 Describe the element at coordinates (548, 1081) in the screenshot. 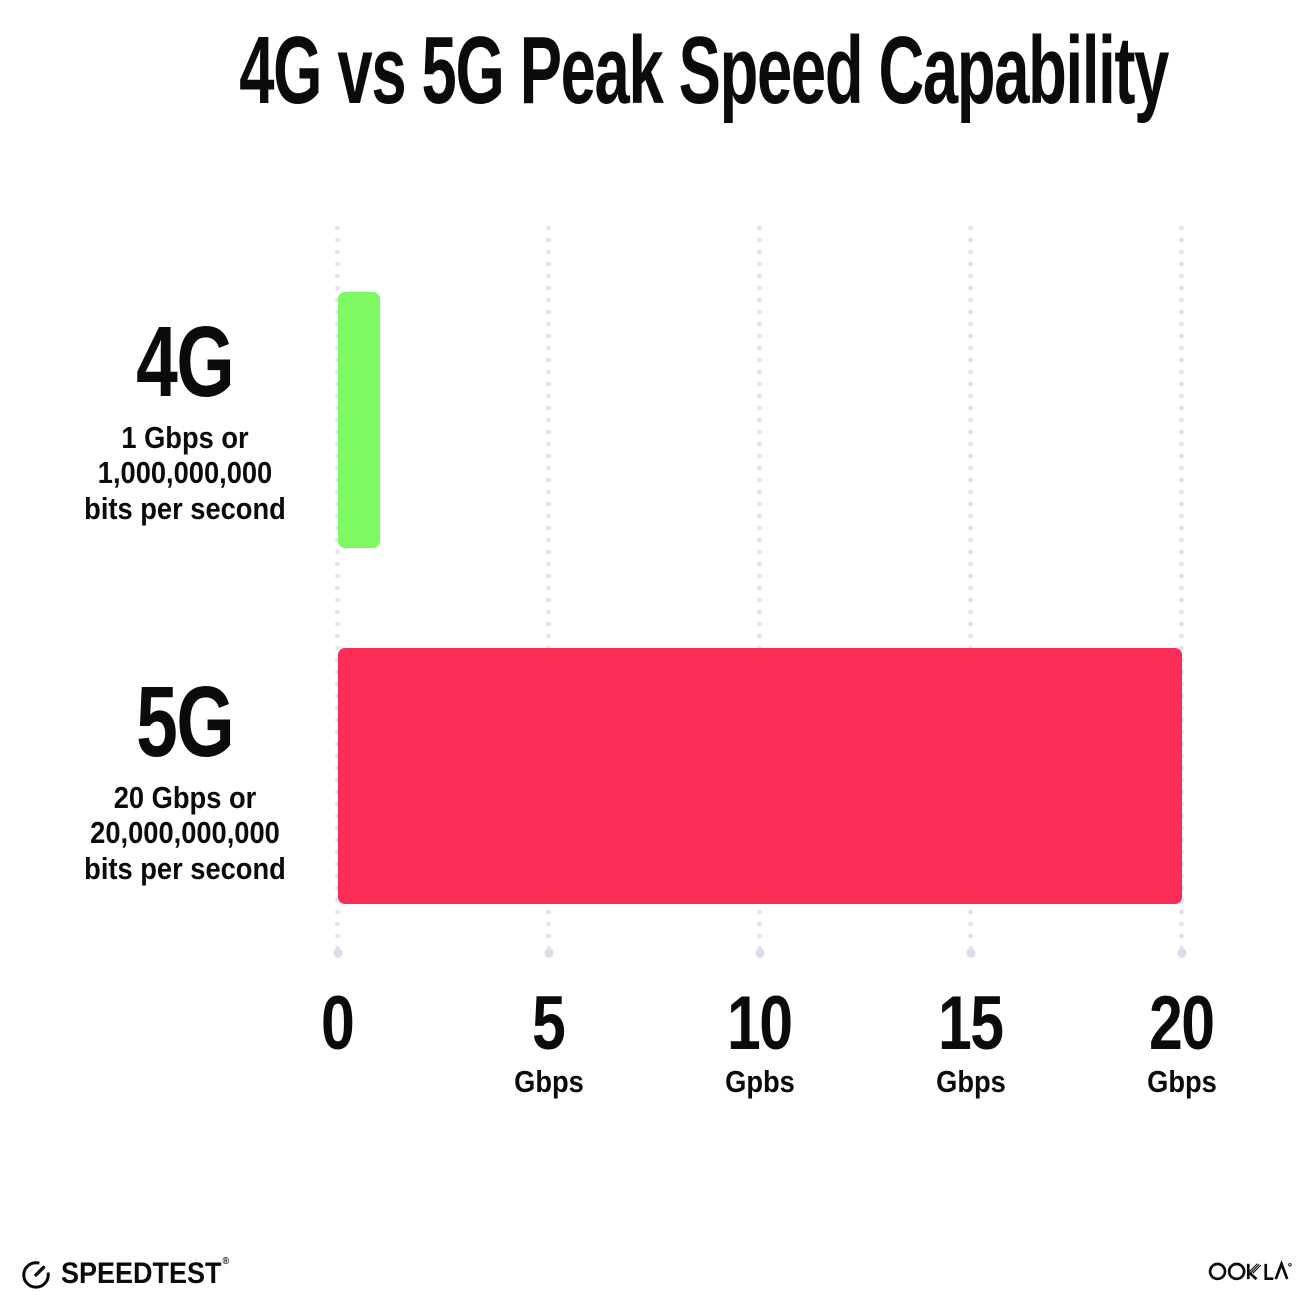

I see `x-tick-5-unit: Gbps` at that location.